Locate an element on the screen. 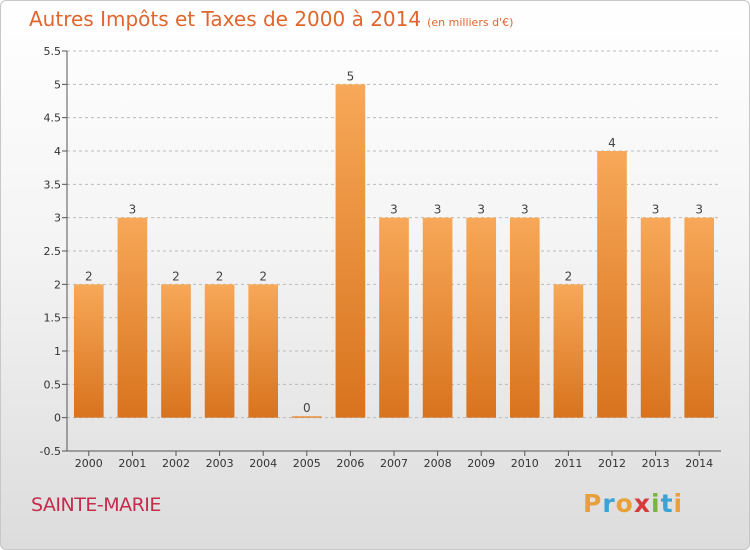 This screenshot has height=550, width=750. logo-letter: o is located at coordinates (624, 503).